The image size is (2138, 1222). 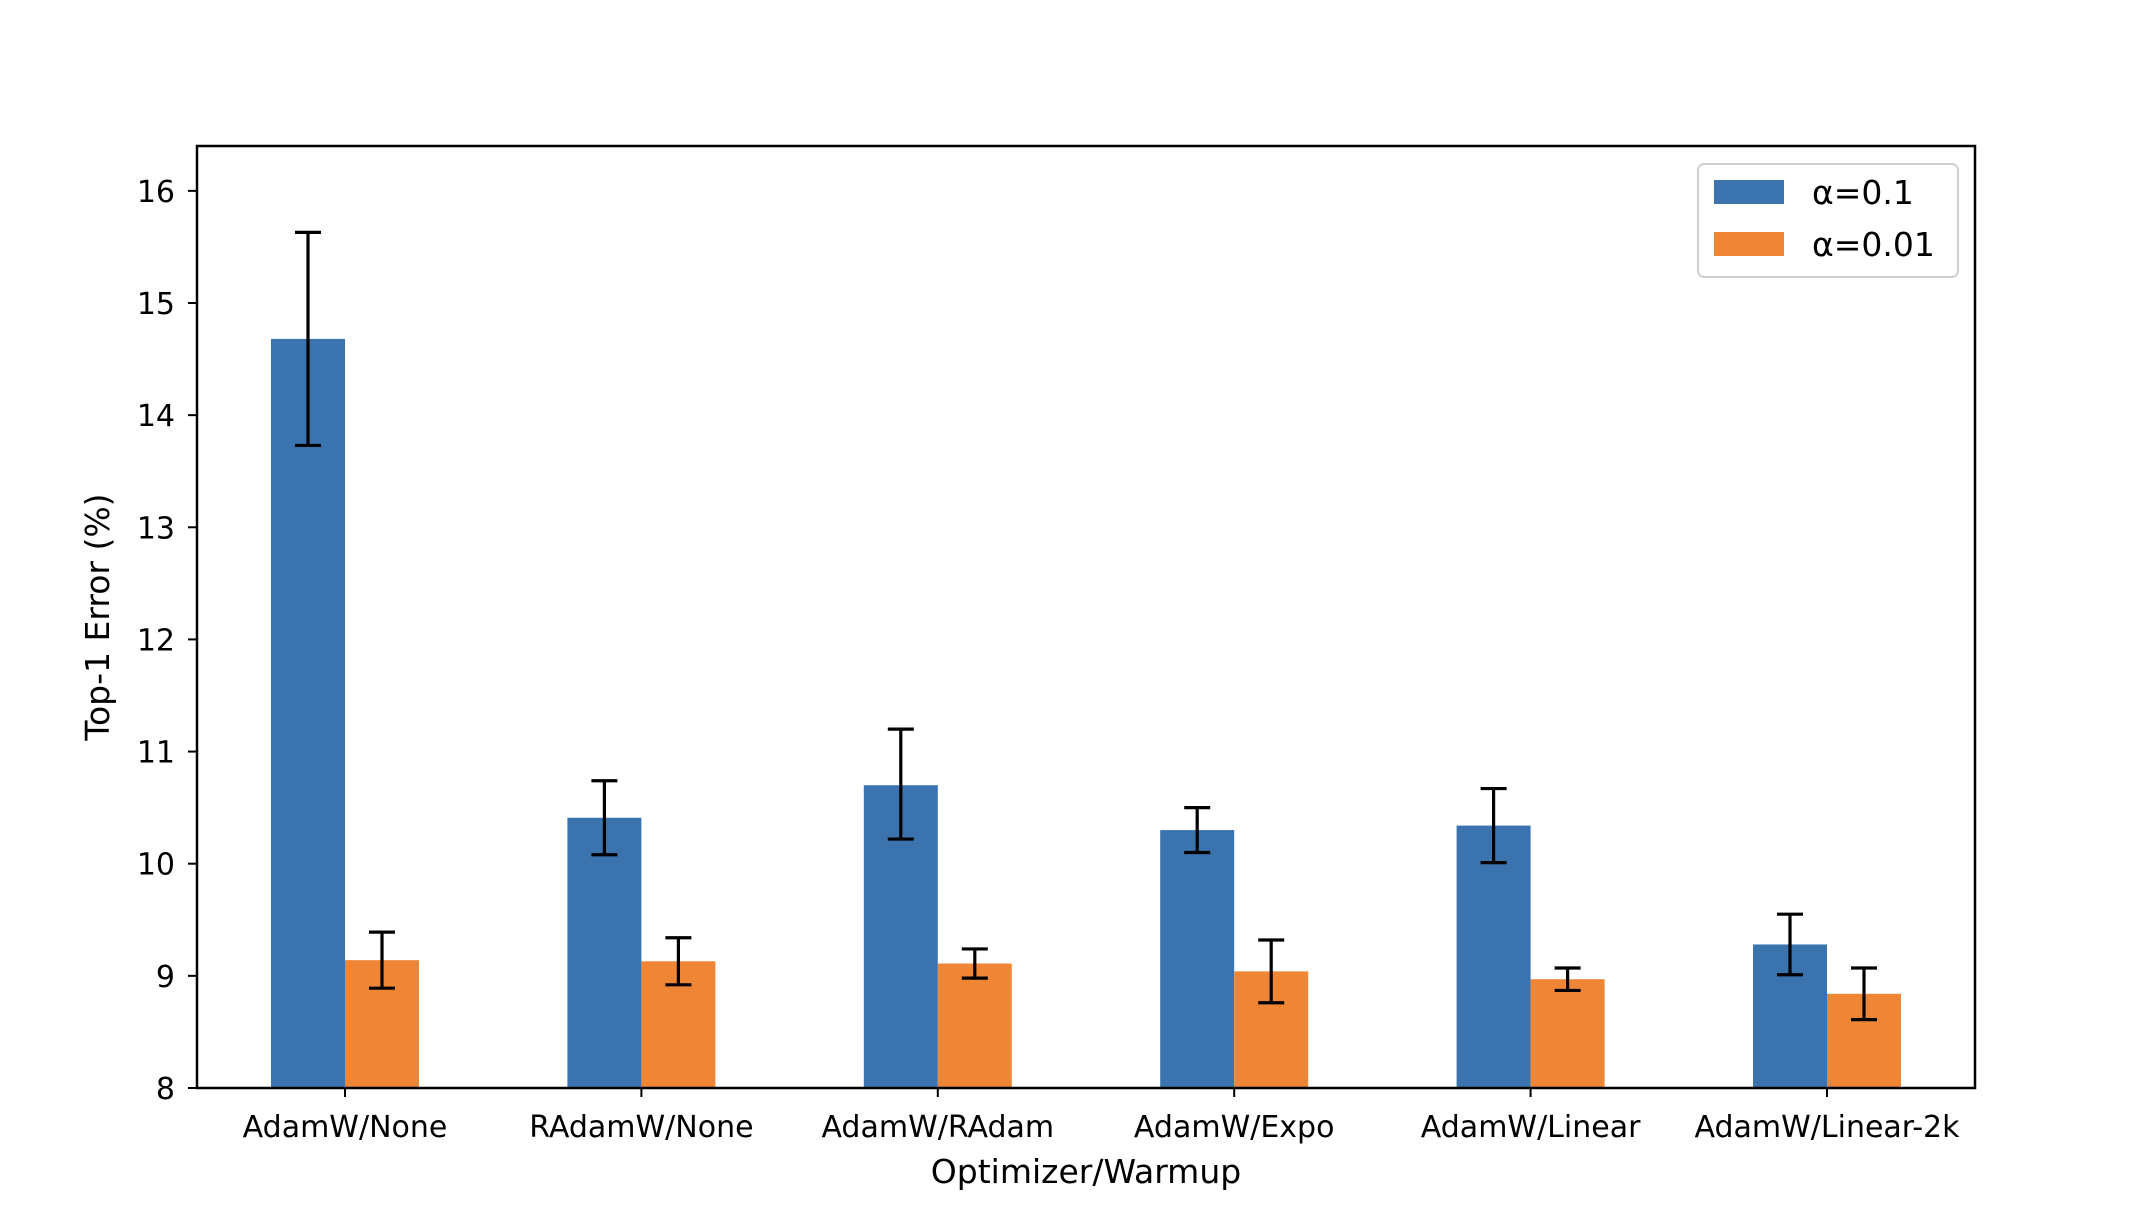 What do you see at coordinates (1086, 1171) in the screenshot?
I see `x-axis-label: Optimizer/Warmup` at bounding box center [1086, 1171].